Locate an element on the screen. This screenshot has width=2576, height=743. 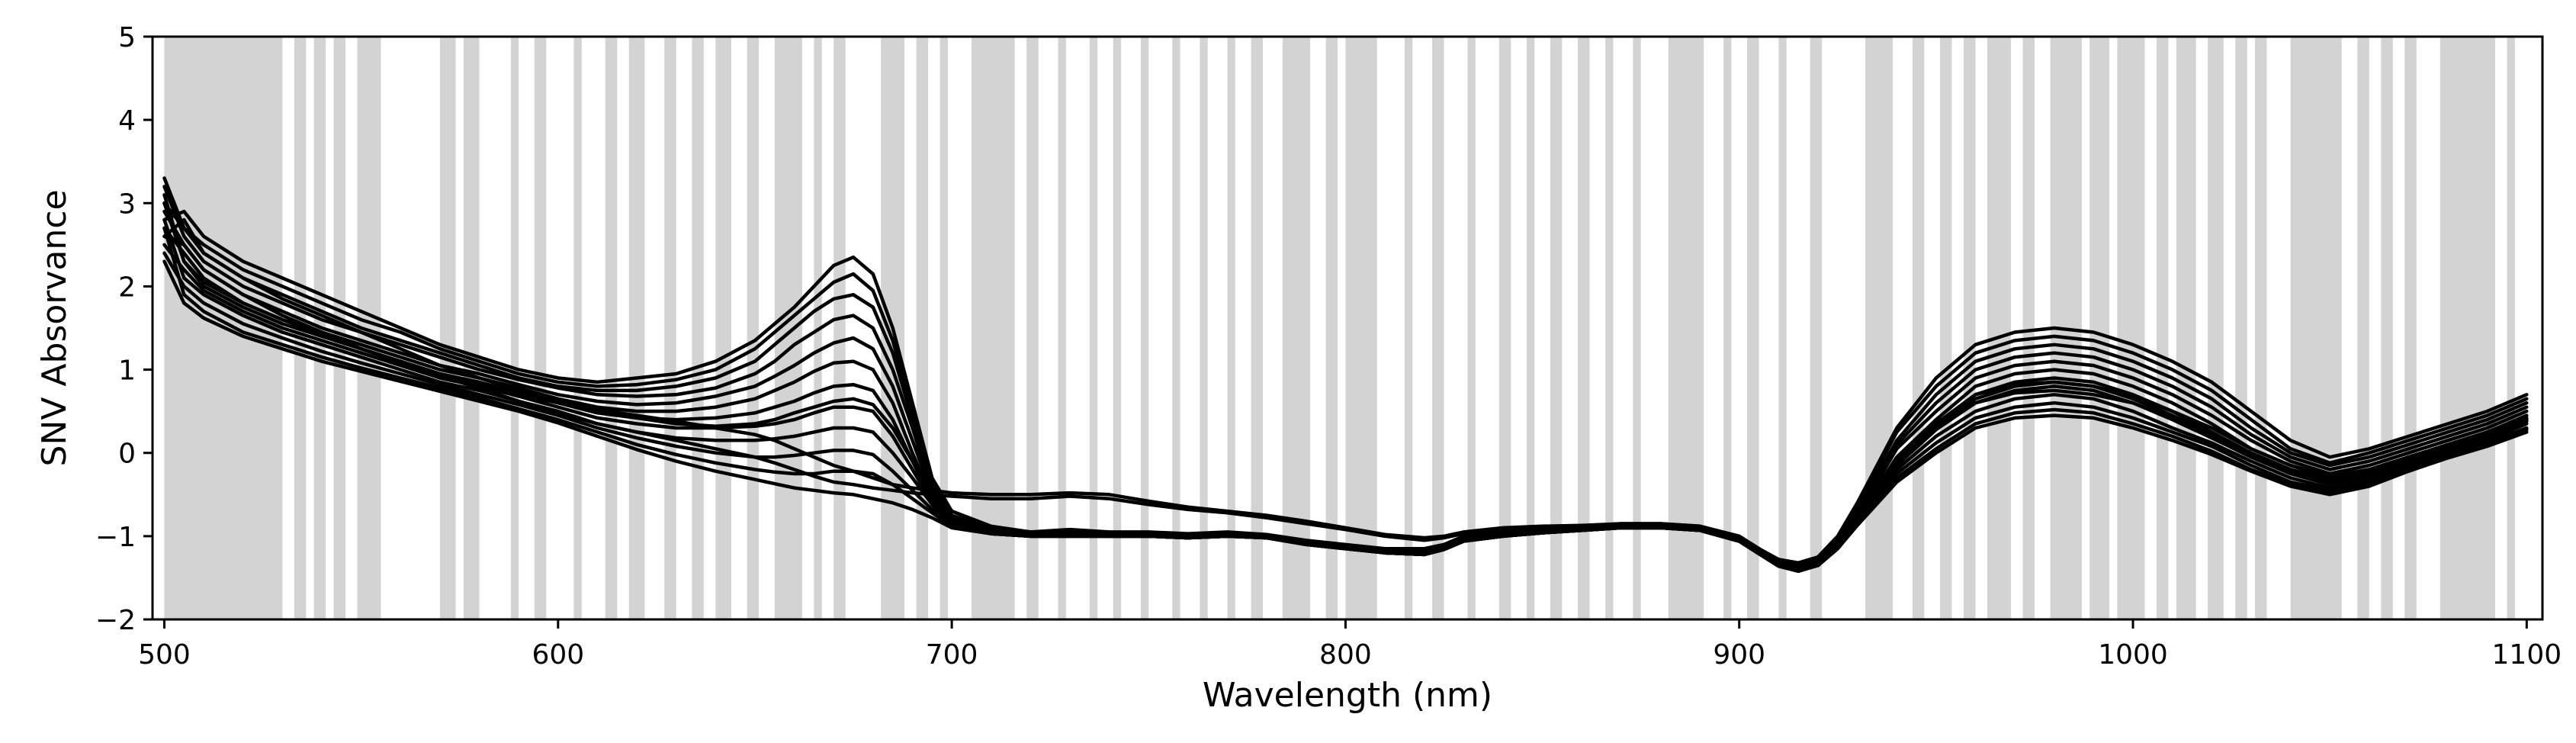
x-tick-label: 800 is located at coordinates (1345, 655).